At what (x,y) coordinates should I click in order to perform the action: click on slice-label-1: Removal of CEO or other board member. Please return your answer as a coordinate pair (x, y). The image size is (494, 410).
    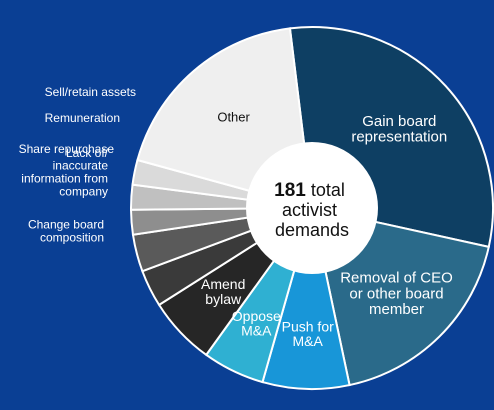
    Looking at the image, I should click on (396, 294).